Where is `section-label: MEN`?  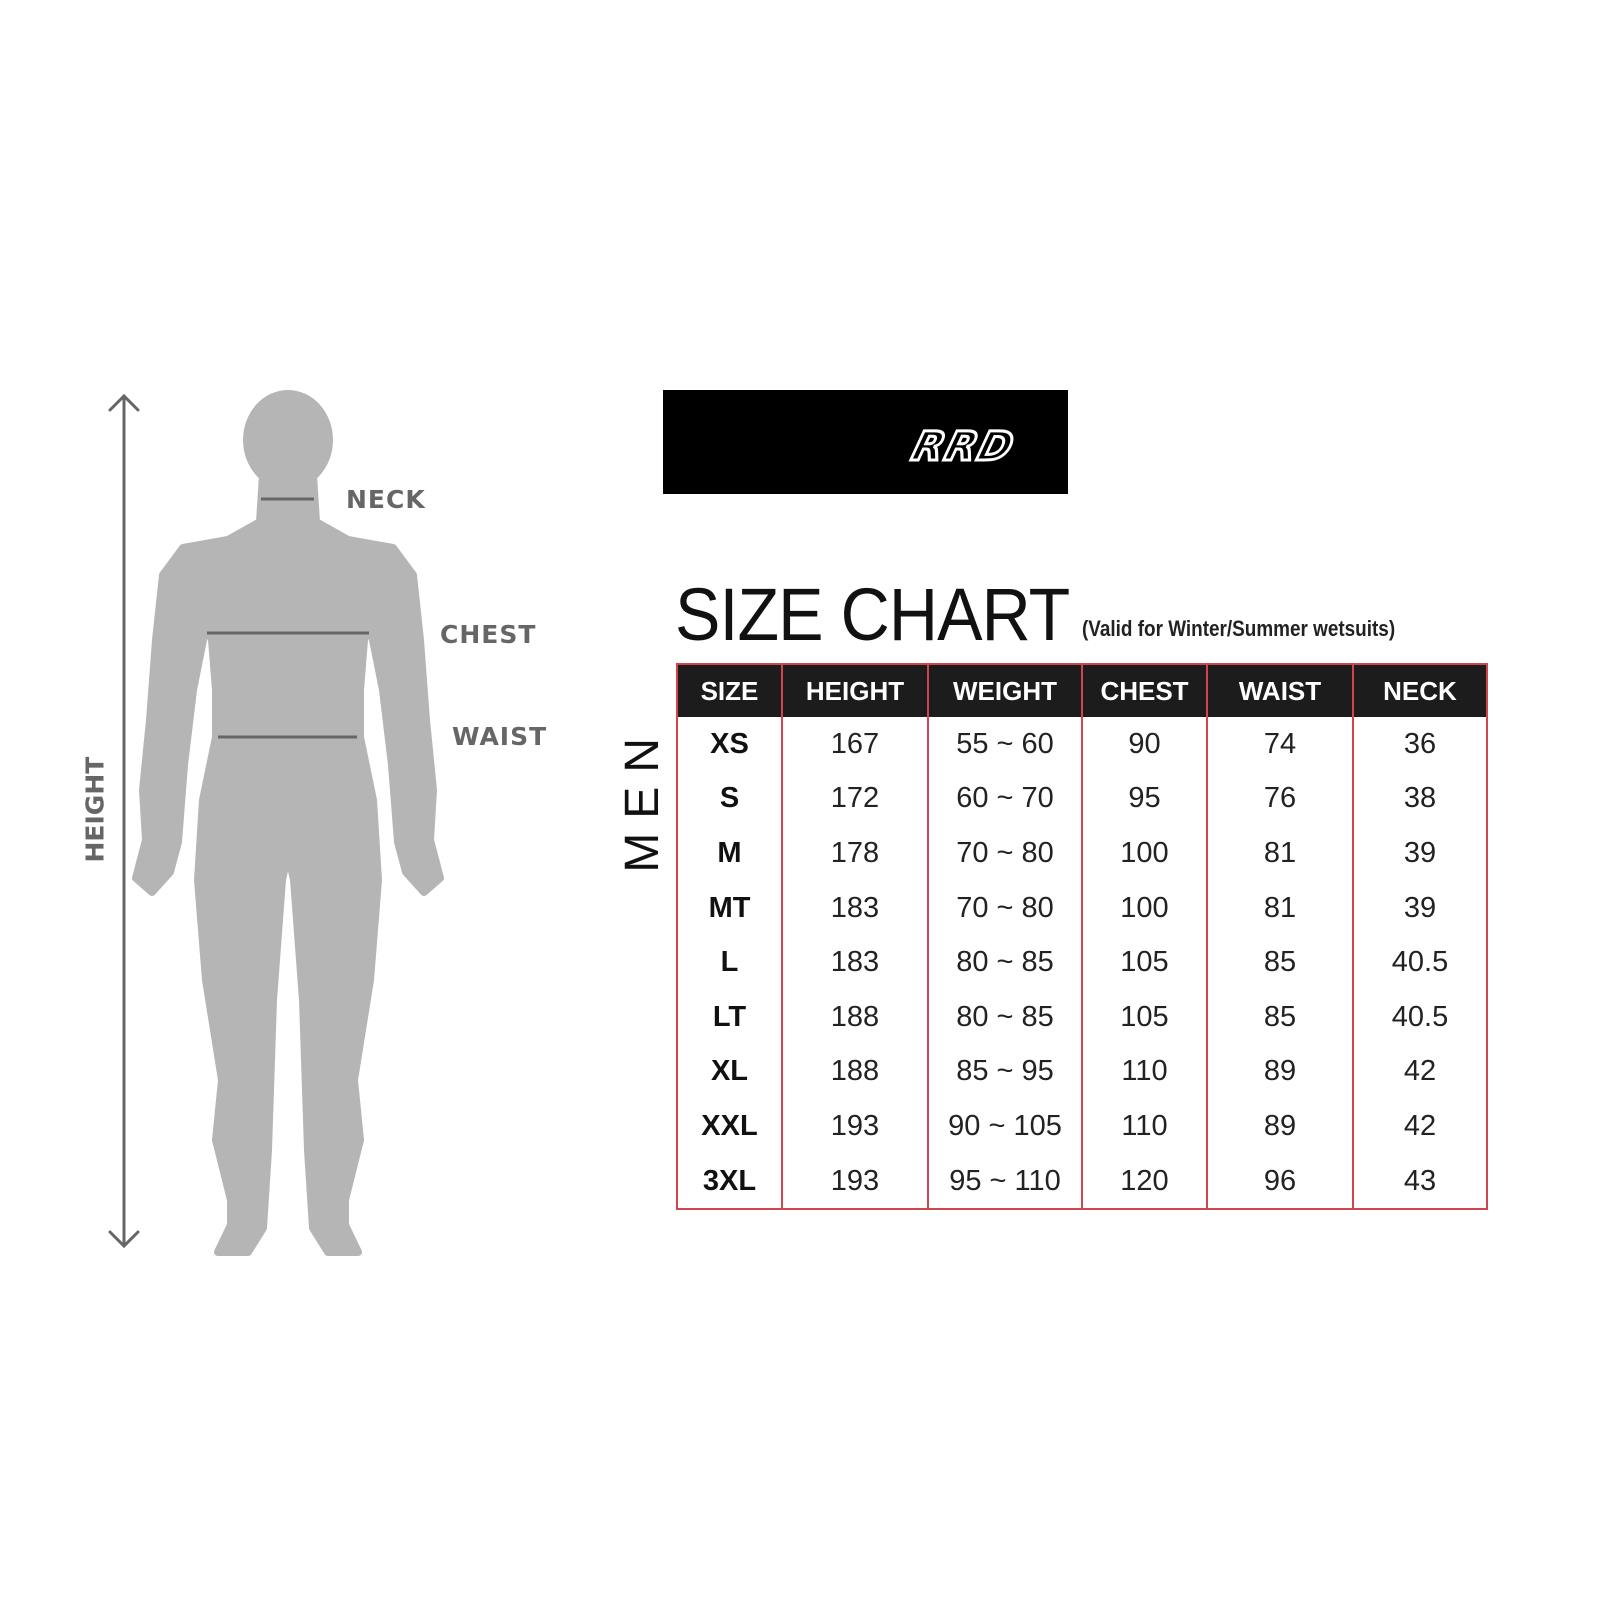 section-label: MEN is located at coordinates (642, 798).